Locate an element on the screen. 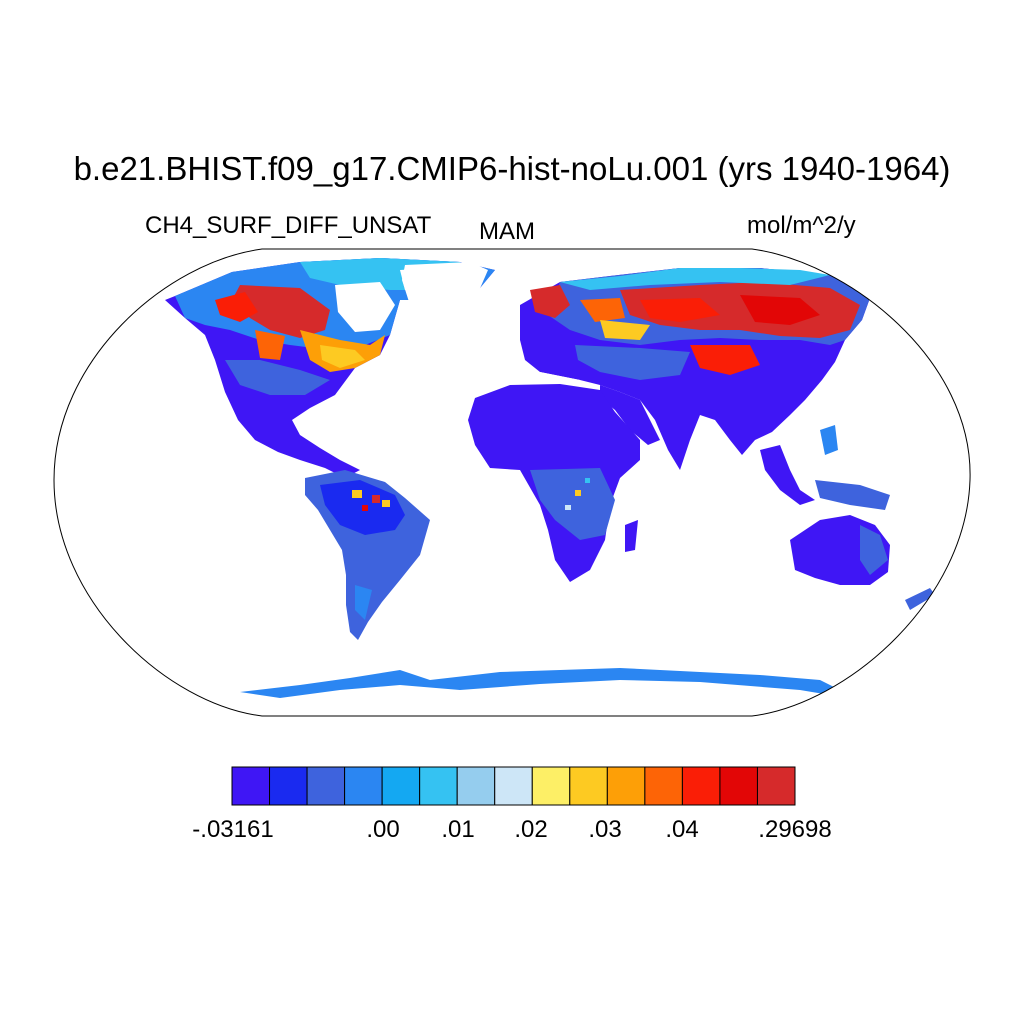  antarctica is located at coordinates (540, 692).